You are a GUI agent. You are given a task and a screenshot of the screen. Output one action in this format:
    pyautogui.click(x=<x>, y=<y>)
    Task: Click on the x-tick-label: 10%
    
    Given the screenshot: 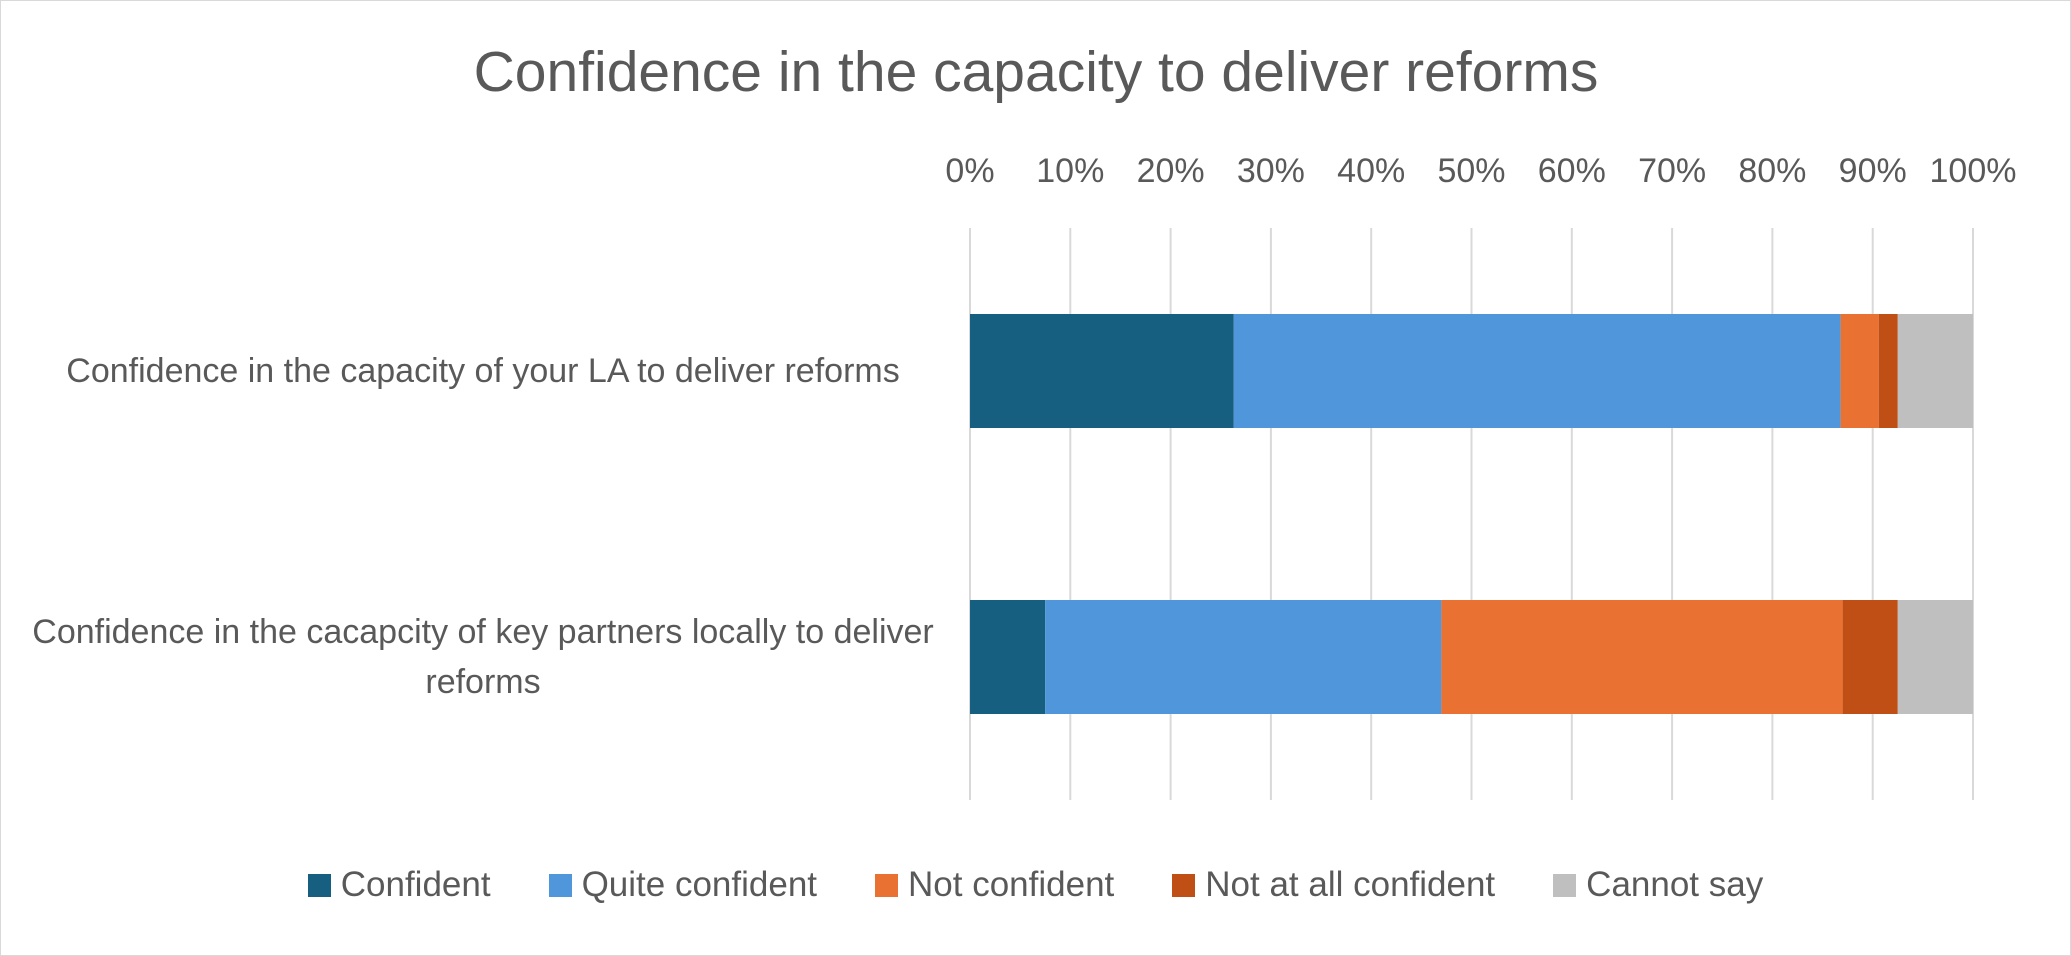 What is the action you would take?
    pyautogui.click(x=1070, y=171)
    